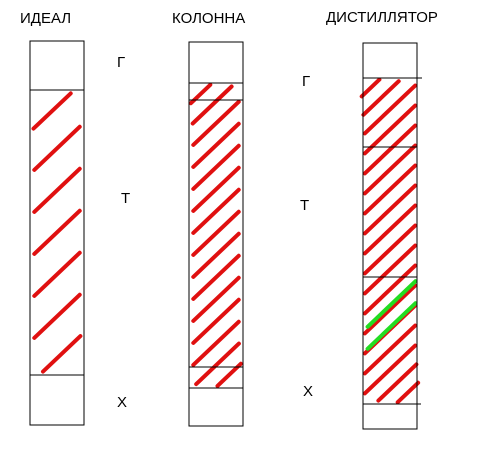 The width and height of the screenshot is (500, 461). I want to click on column-transition-zone-hatch, so click(215, 235).